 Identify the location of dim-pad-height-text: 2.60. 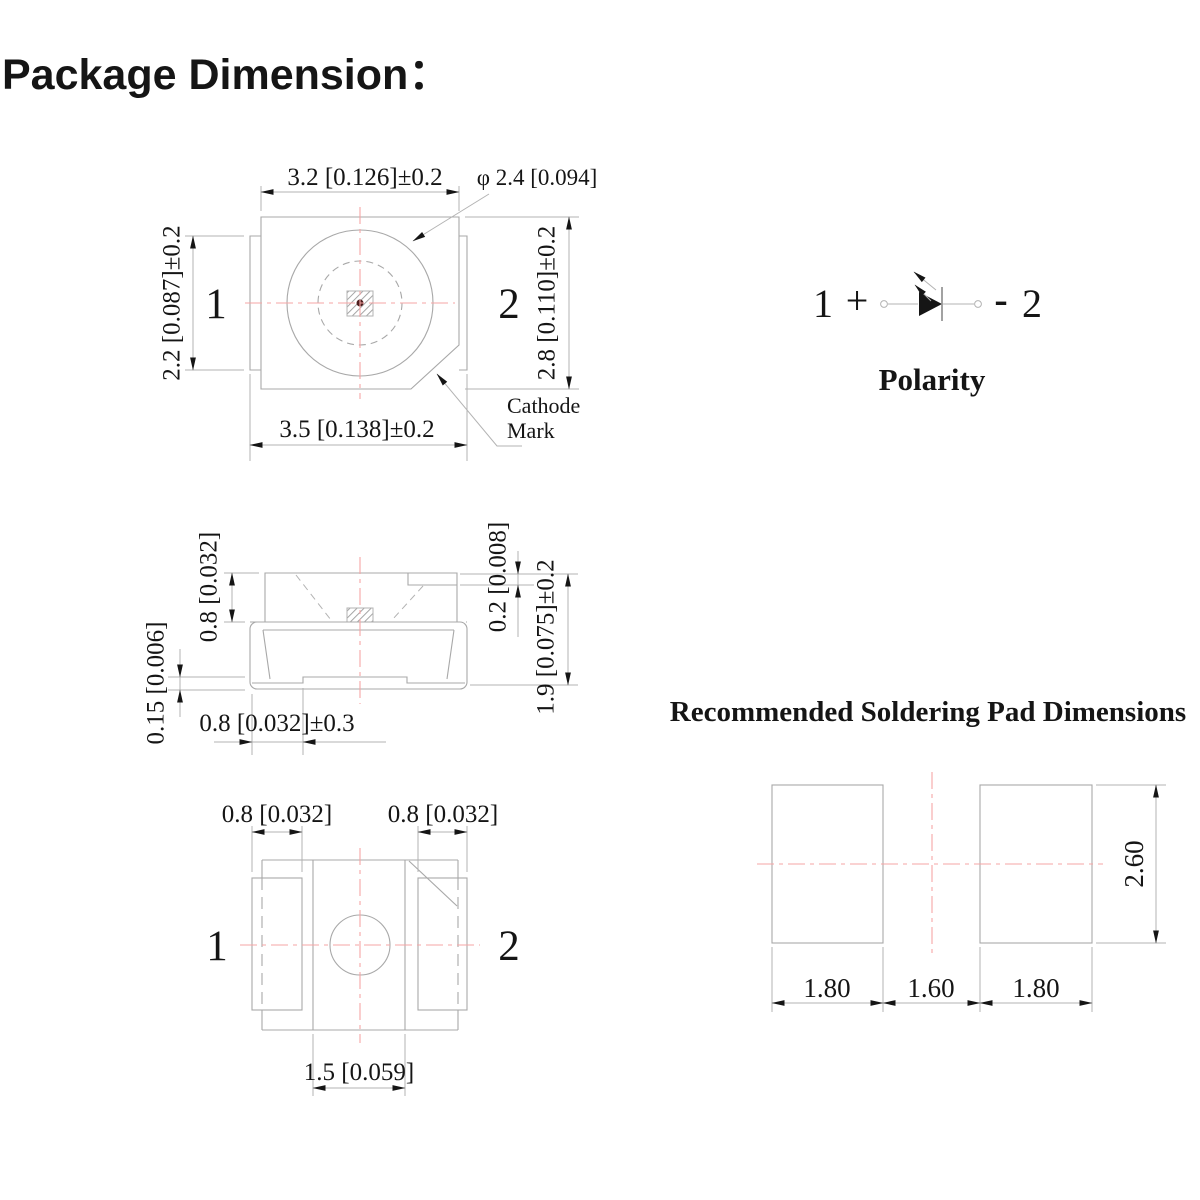
(1134, 863).